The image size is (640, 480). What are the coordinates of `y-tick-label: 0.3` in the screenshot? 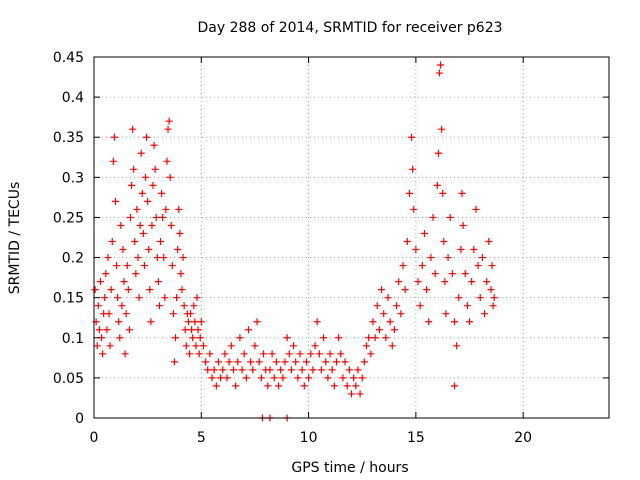 It's located at (73, 178).